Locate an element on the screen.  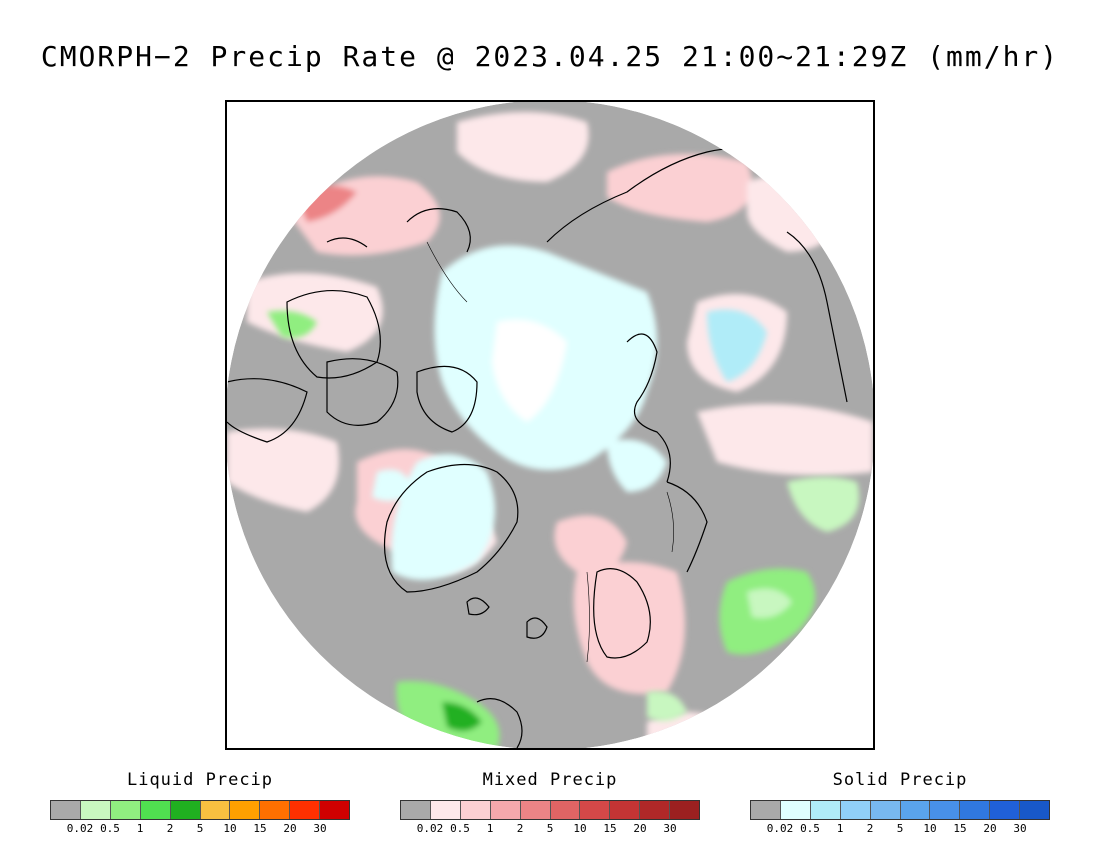
legend-liquid-precip: Liquid Precip 0.02 0.5 1 2 5 10 15 20 30 is located at coordinates (200, 803).